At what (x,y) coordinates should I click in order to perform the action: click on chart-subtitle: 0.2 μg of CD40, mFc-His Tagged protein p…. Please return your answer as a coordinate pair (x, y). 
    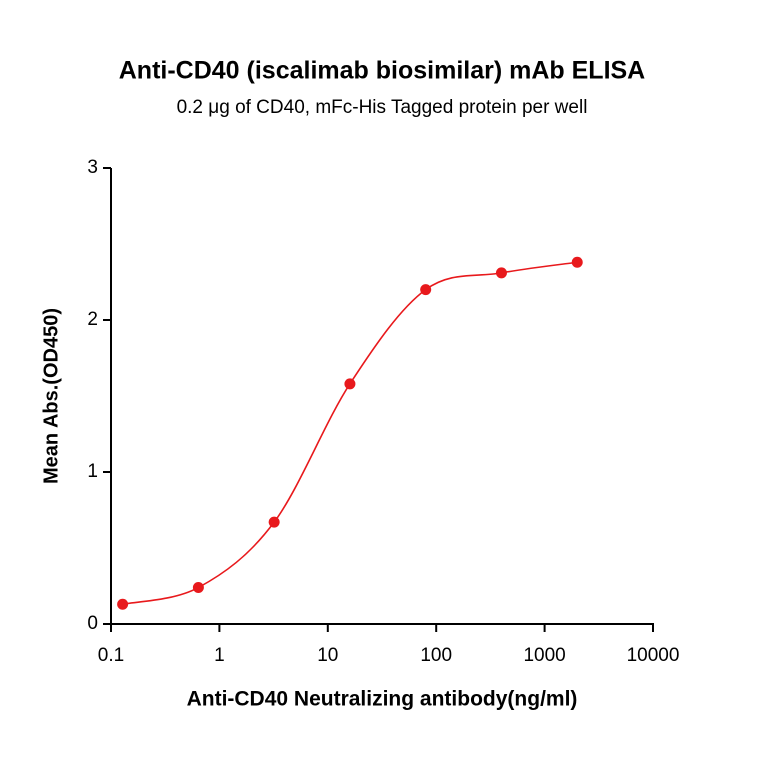
    Looking at the image, I should click on (382, 107).